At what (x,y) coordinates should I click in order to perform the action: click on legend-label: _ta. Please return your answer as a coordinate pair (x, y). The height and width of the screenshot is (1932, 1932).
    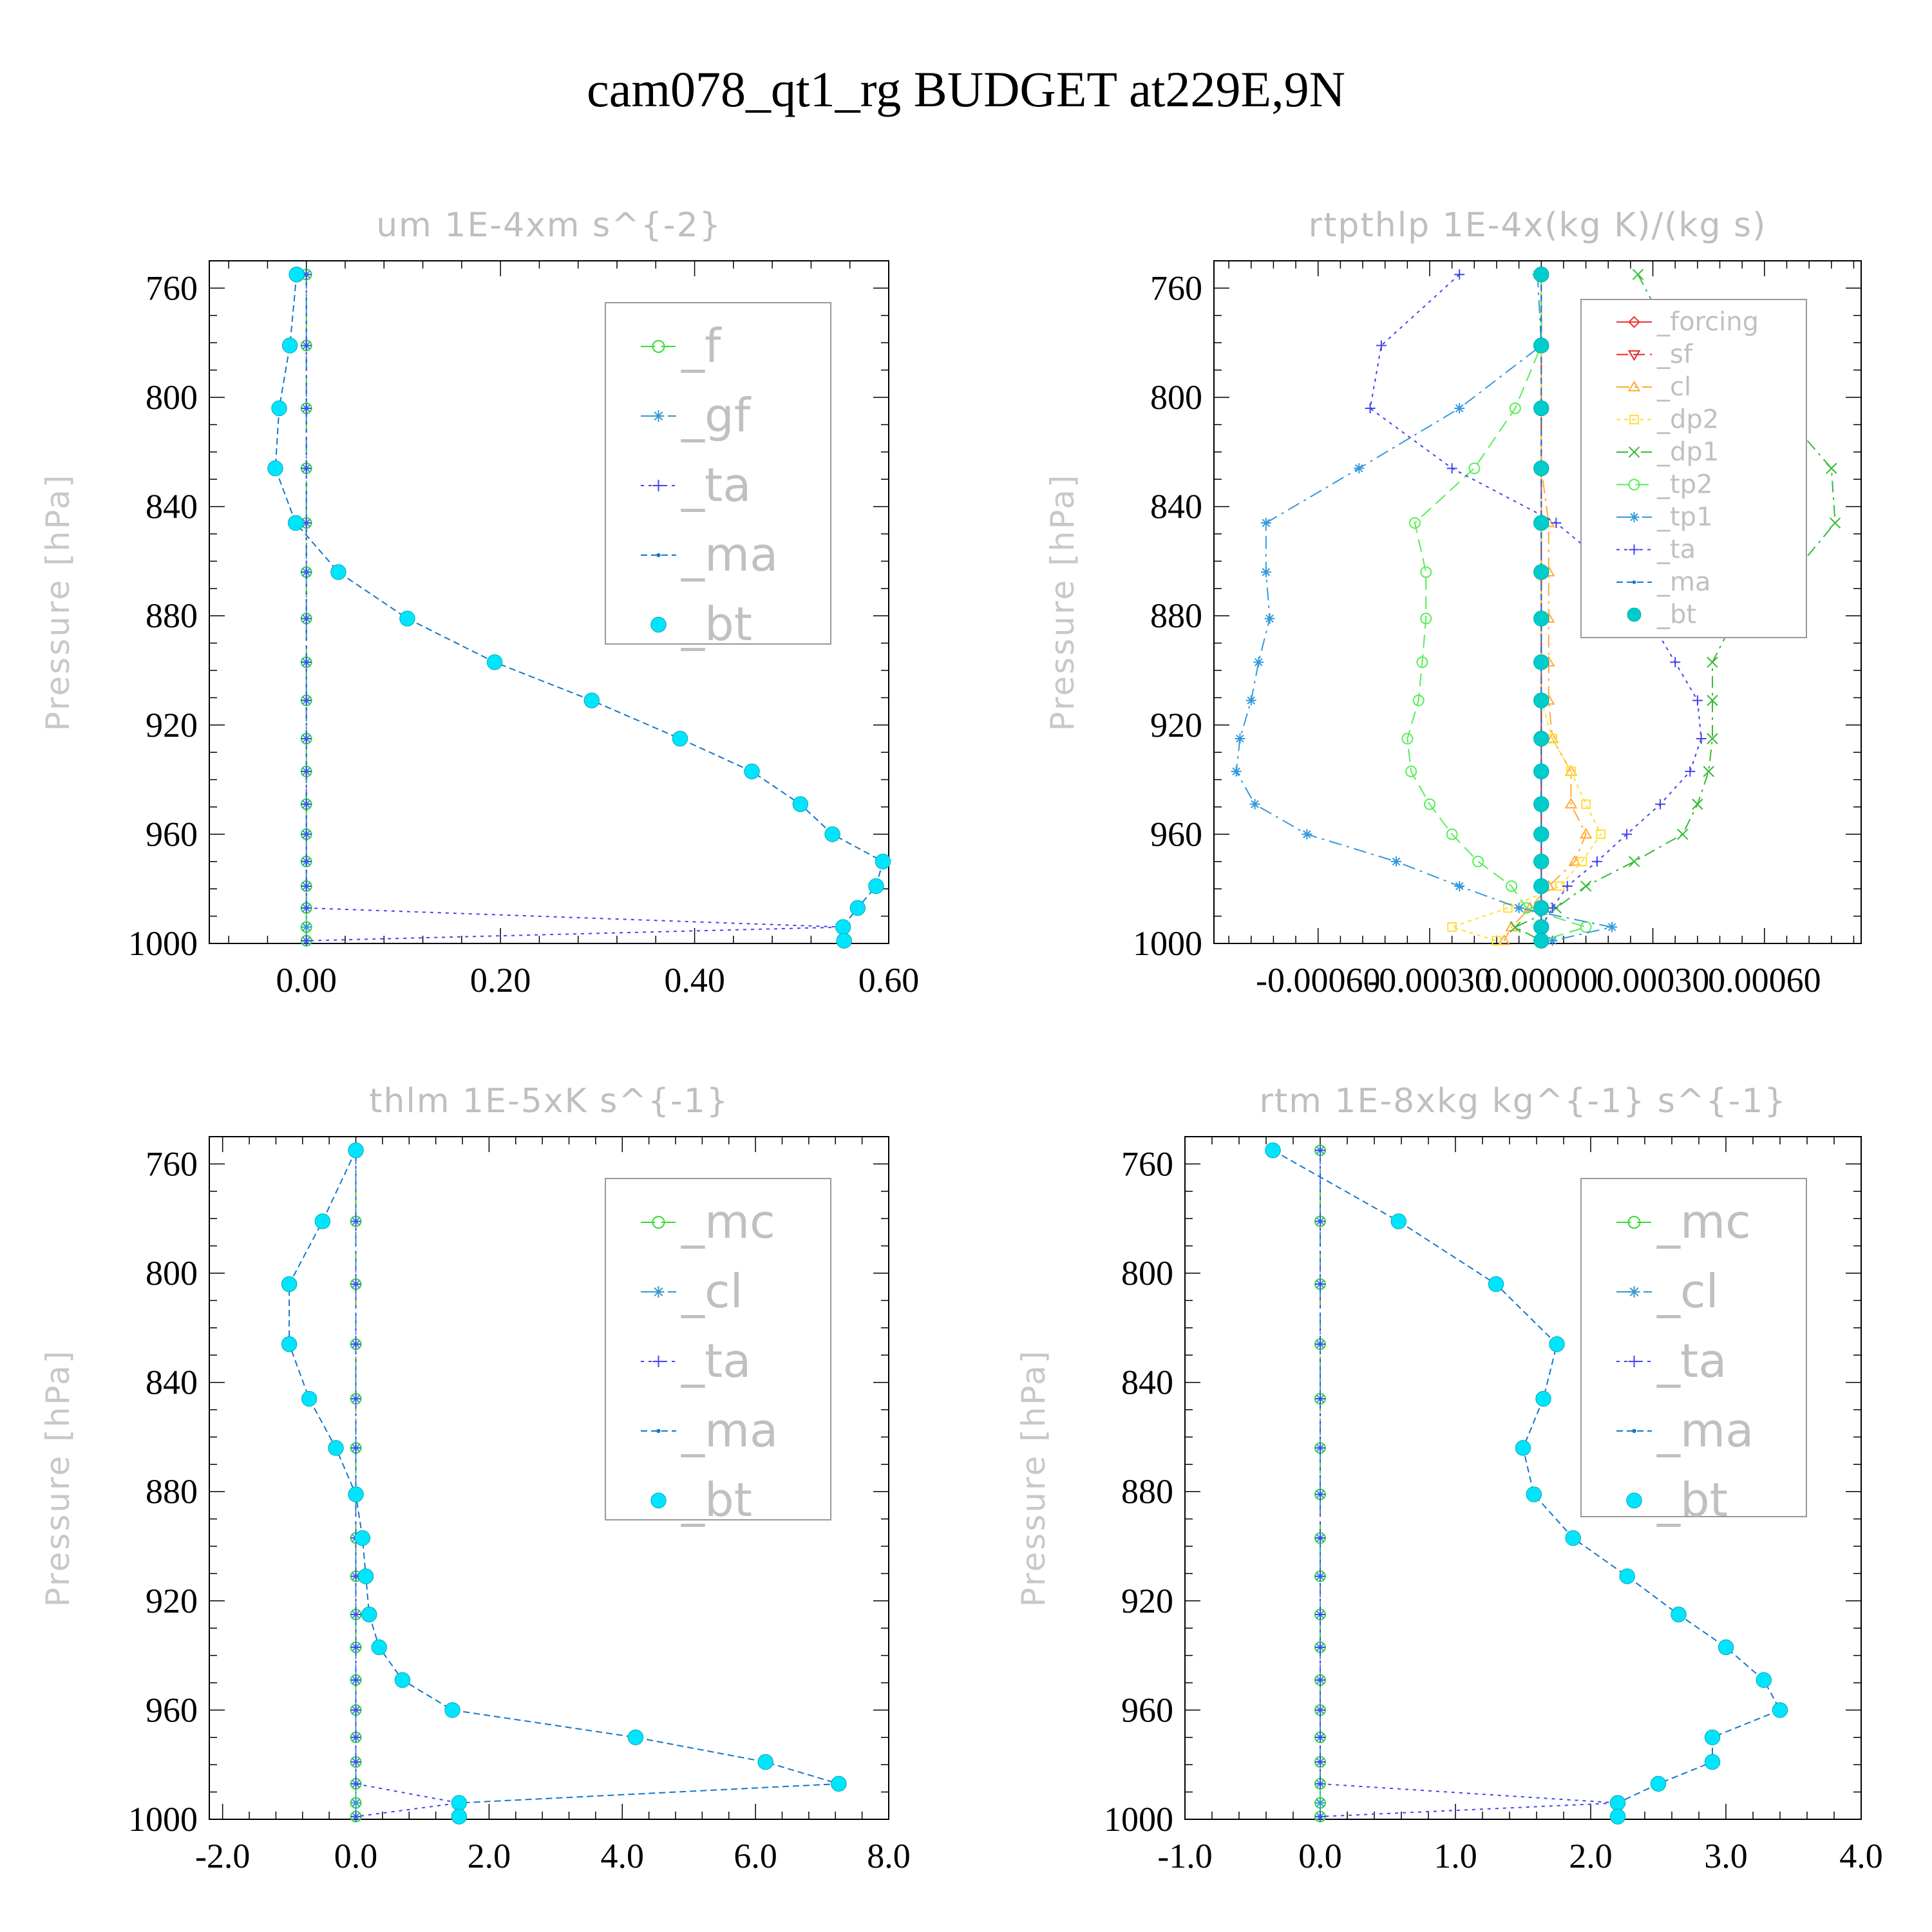
    Looking at the image, I should click on (716, 485).